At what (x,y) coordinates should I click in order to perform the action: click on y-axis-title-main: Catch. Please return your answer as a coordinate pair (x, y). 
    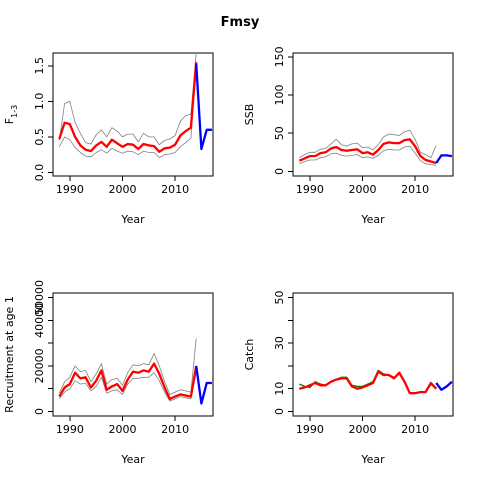
    Looking at the image, I should click on (249, 355).